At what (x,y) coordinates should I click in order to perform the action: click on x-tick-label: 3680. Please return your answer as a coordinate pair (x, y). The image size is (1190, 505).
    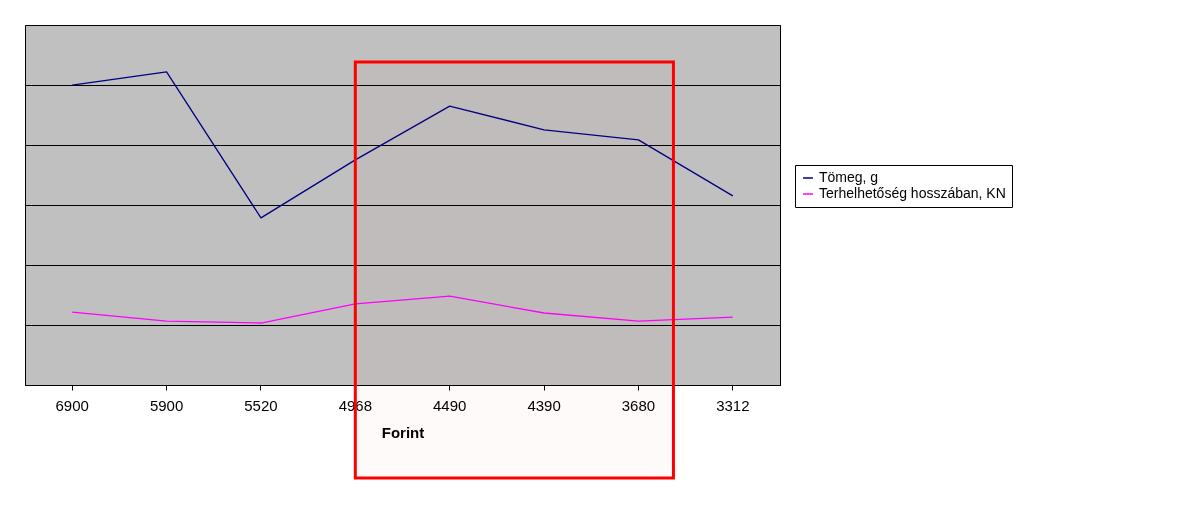
    Looking at the image, I should click on (638, 405).